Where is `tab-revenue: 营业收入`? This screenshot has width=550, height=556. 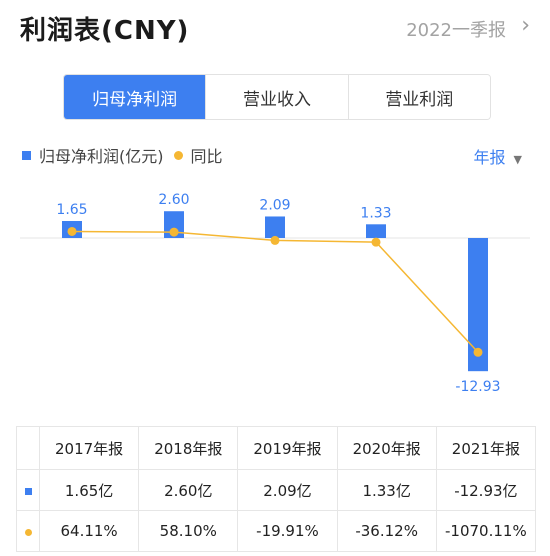
tab-revenue: 营业收入 is located at coordinates (276, 97).